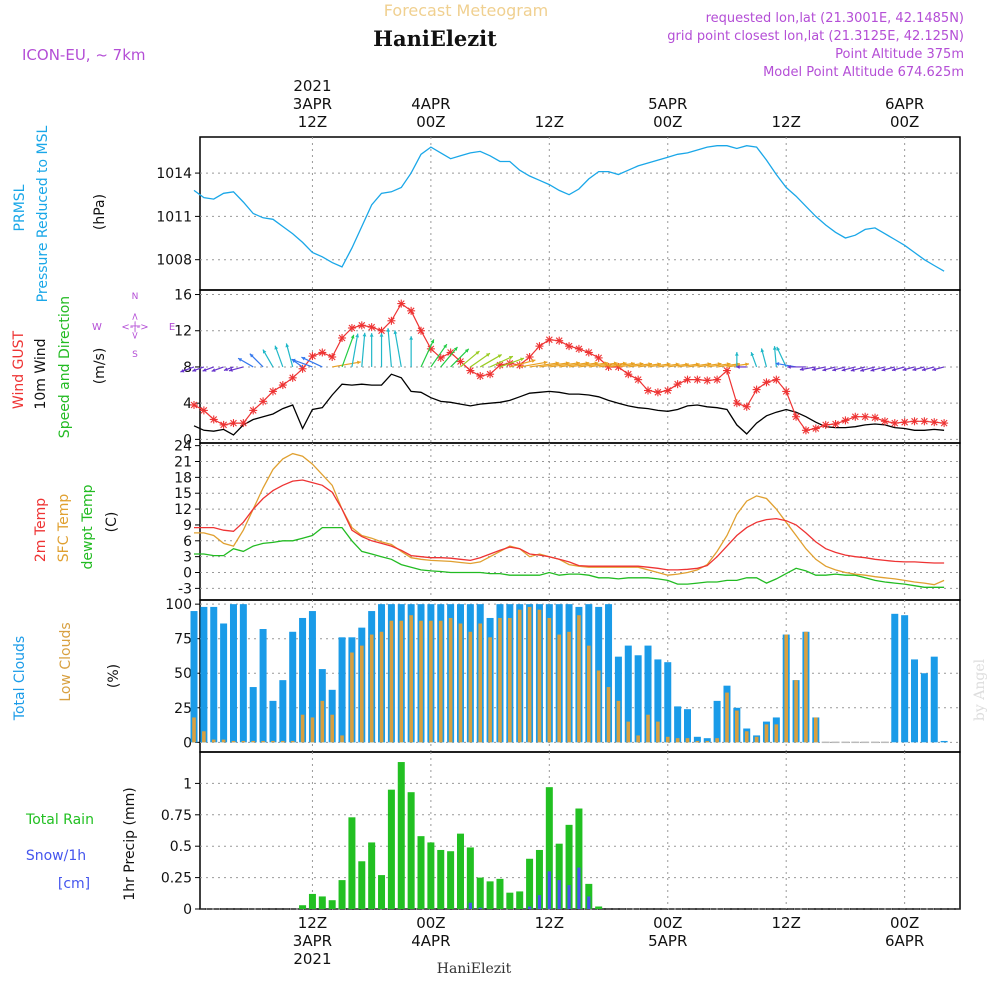 Image resolution: width=1000 pixels, height=1000 pixels. Describe the element at coordinates (569, 208) in the screenshot. I see `pressure-line` at that location.